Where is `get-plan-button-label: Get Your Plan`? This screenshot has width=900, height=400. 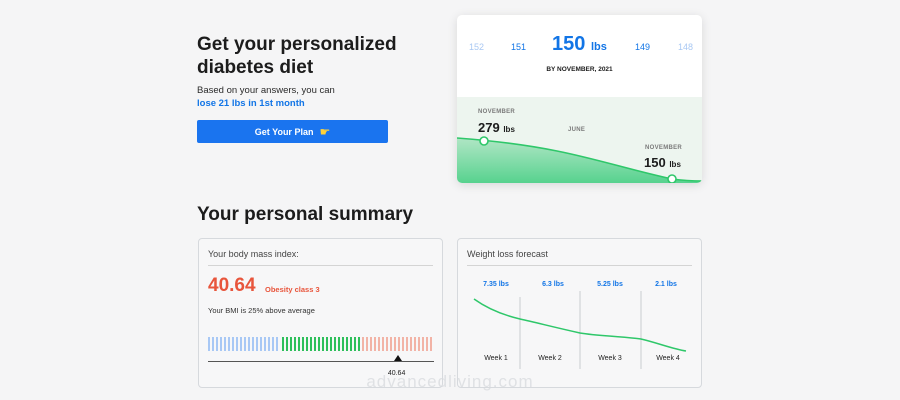
get-plan-button-label: Get Your Plan is located at coordinates (284, 131).